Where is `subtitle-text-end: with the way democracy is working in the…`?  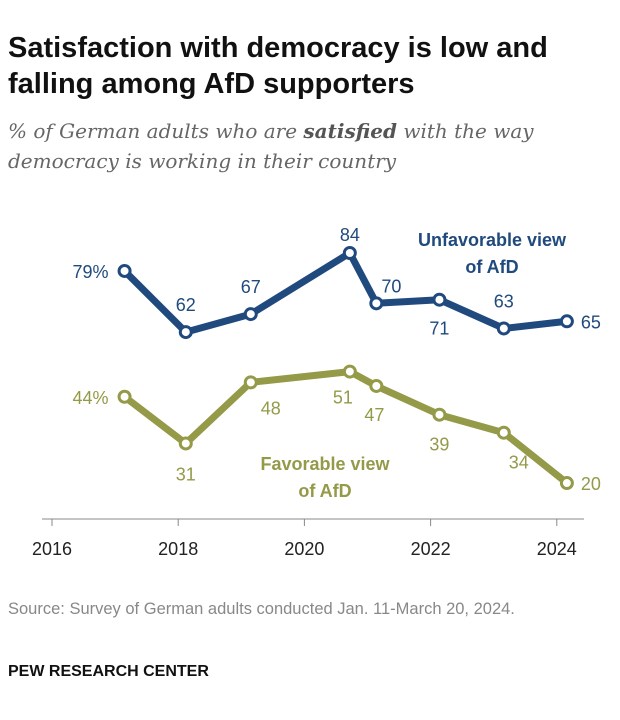
subtitle-text-end: with the way democracy is working in the… is located at coordinates (271, 146).